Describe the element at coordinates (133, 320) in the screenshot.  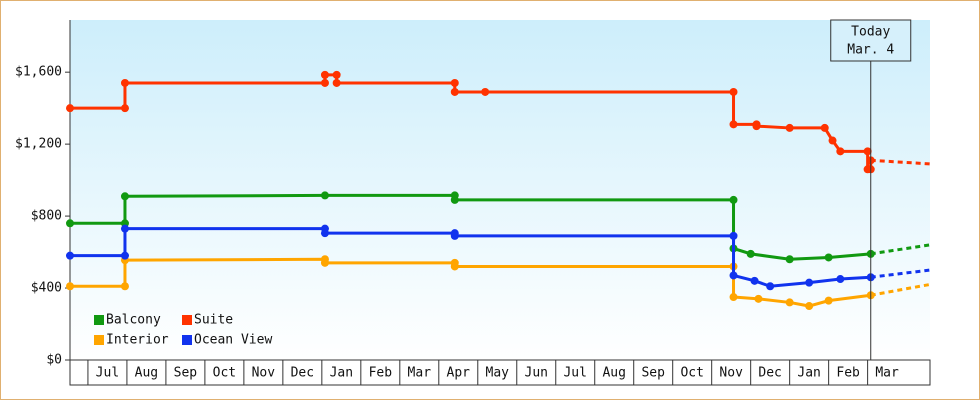
I see `legend-label: Balcony` at that location.